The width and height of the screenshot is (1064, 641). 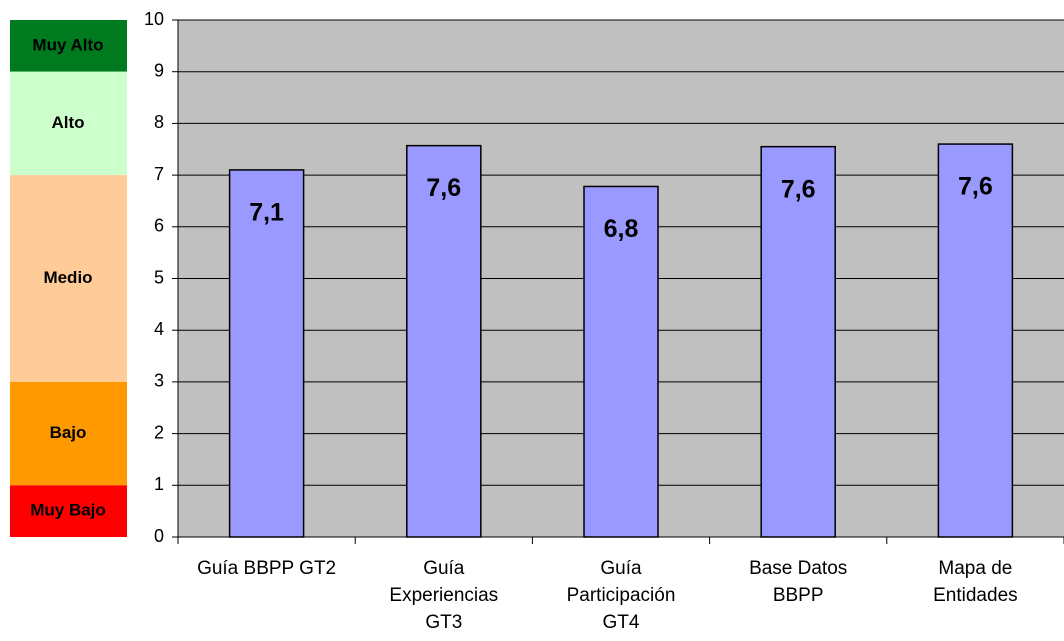 I want to click on y-tick-label: 3, so click(x=159, y=381).